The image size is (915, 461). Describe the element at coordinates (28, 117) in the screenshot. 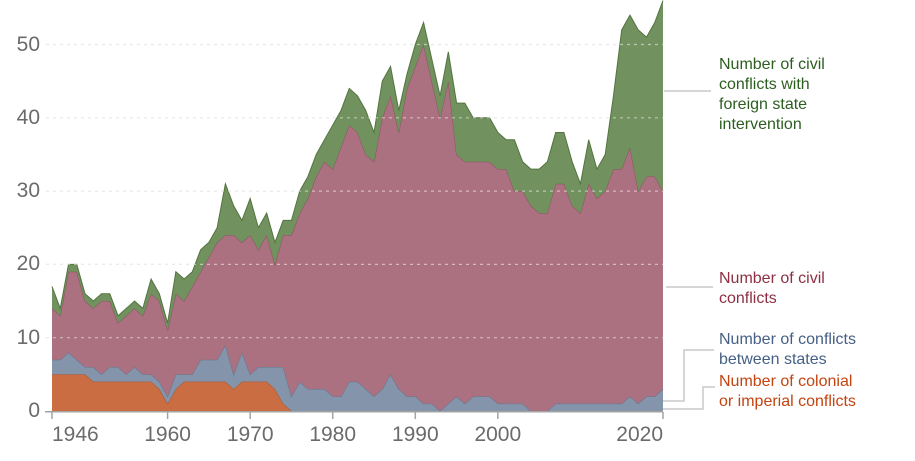

I see `y-tick-label-40: 40` at that location.